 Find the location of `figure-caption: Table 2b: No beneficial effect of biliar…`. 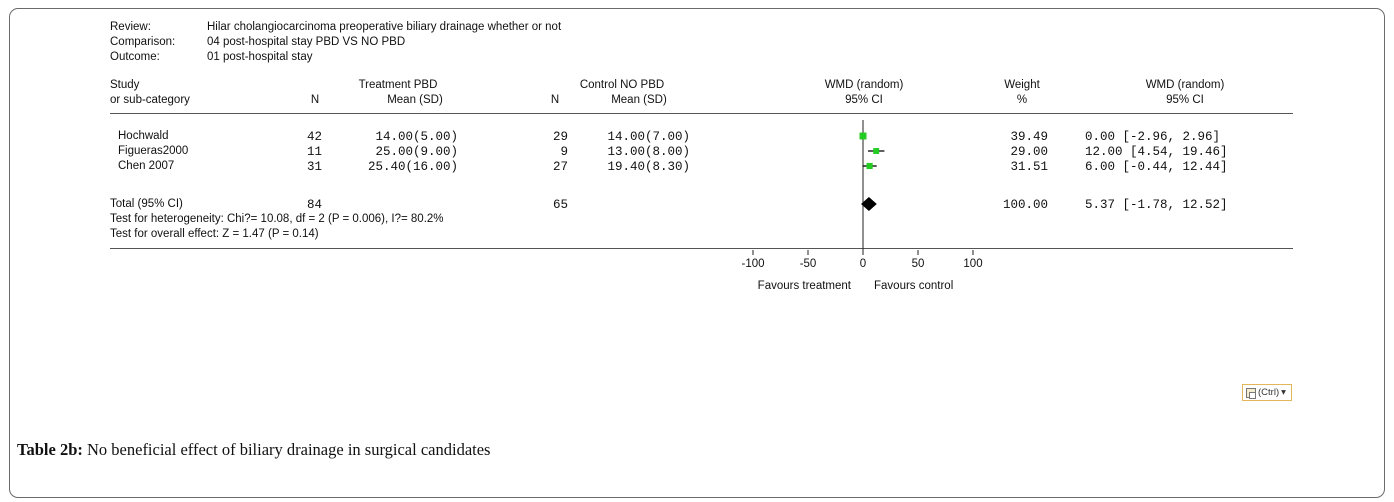

figure-caption: Table 2b: No beneficial effect of biliar… is located at coordinates (253, 450).